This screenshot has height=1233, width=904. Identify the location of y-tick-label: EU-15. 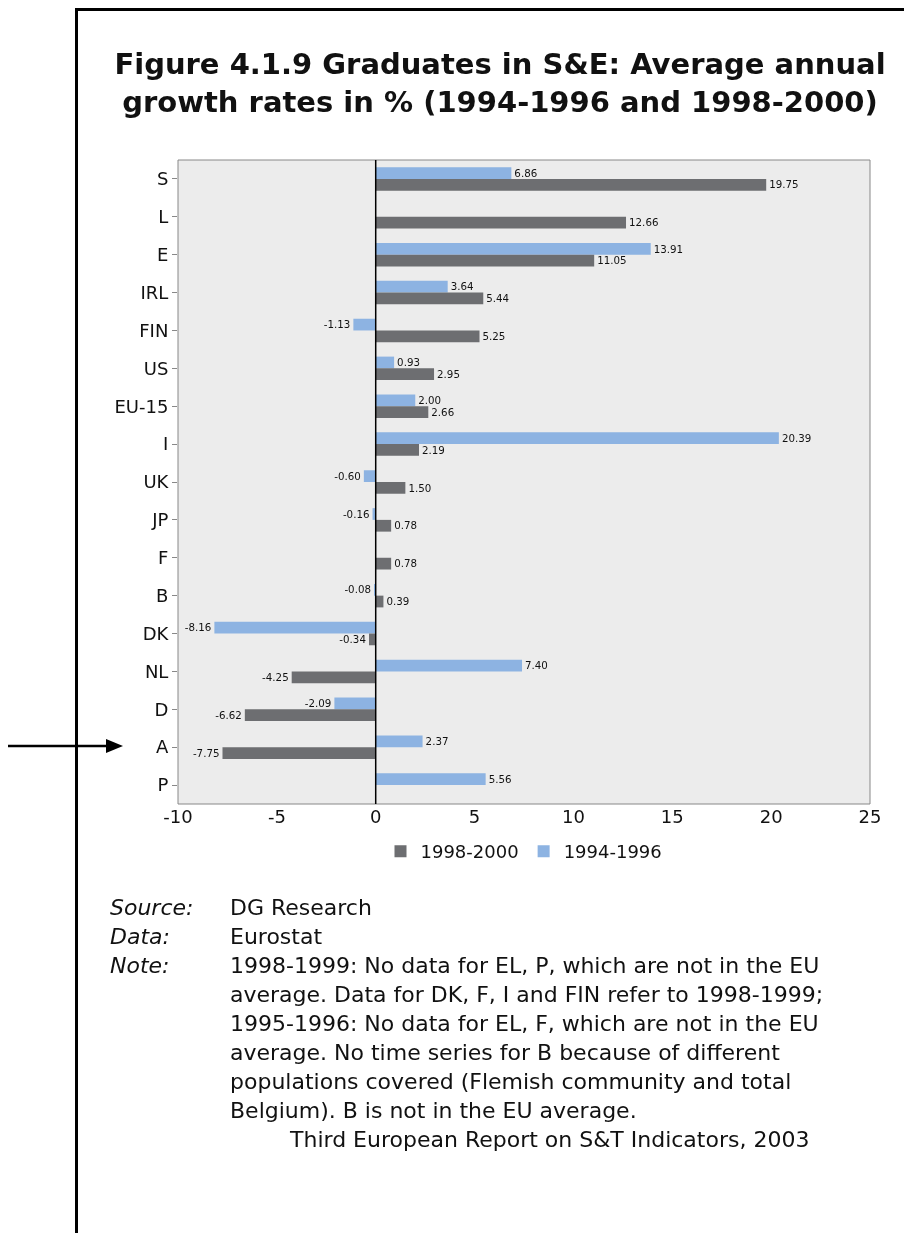
(141, 406).